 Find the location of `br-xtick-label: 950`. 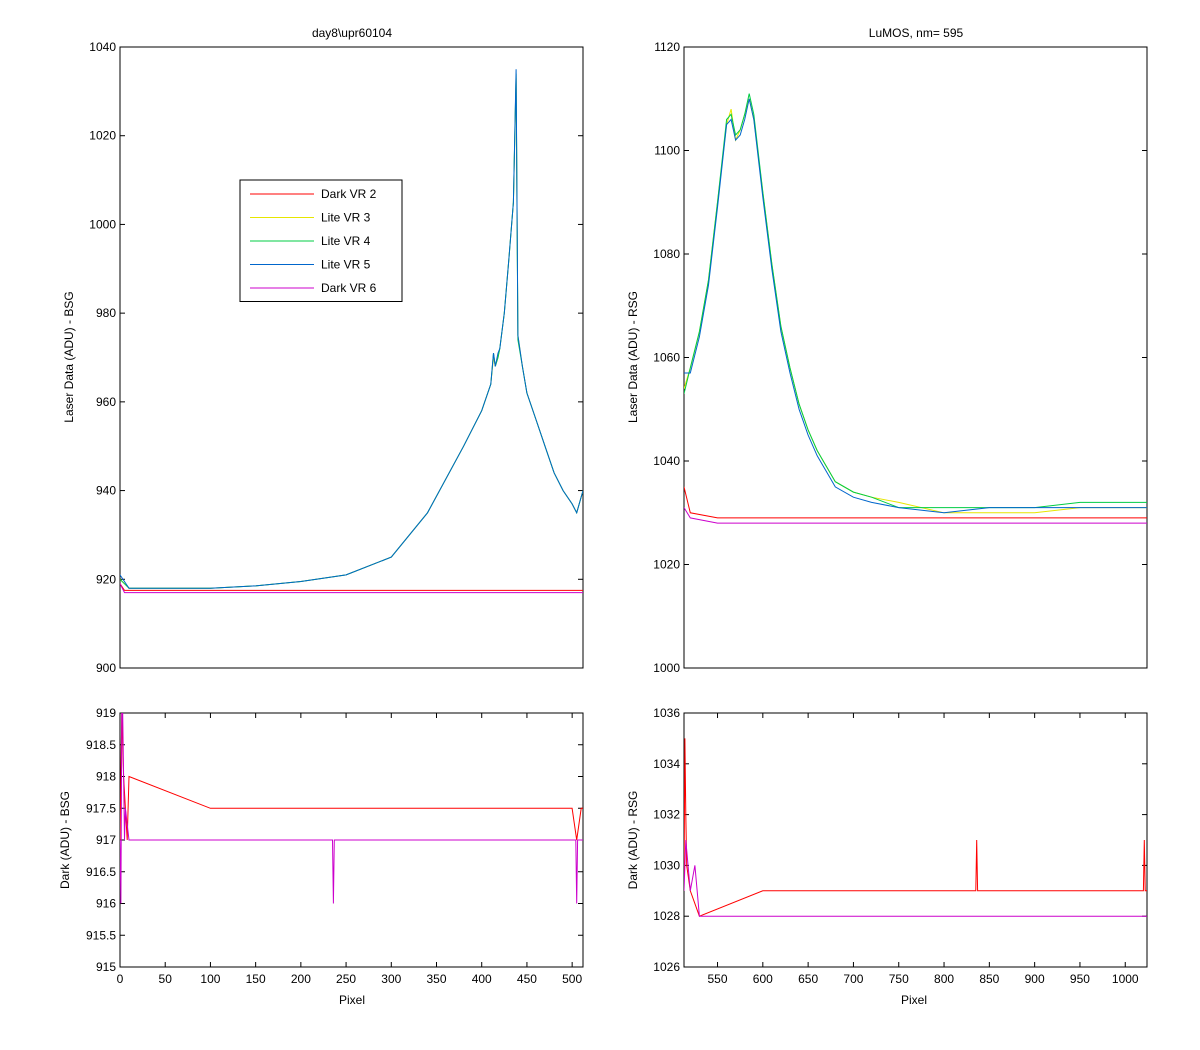

br-xtick-label: 950 is located at coordinates (1080, 979).